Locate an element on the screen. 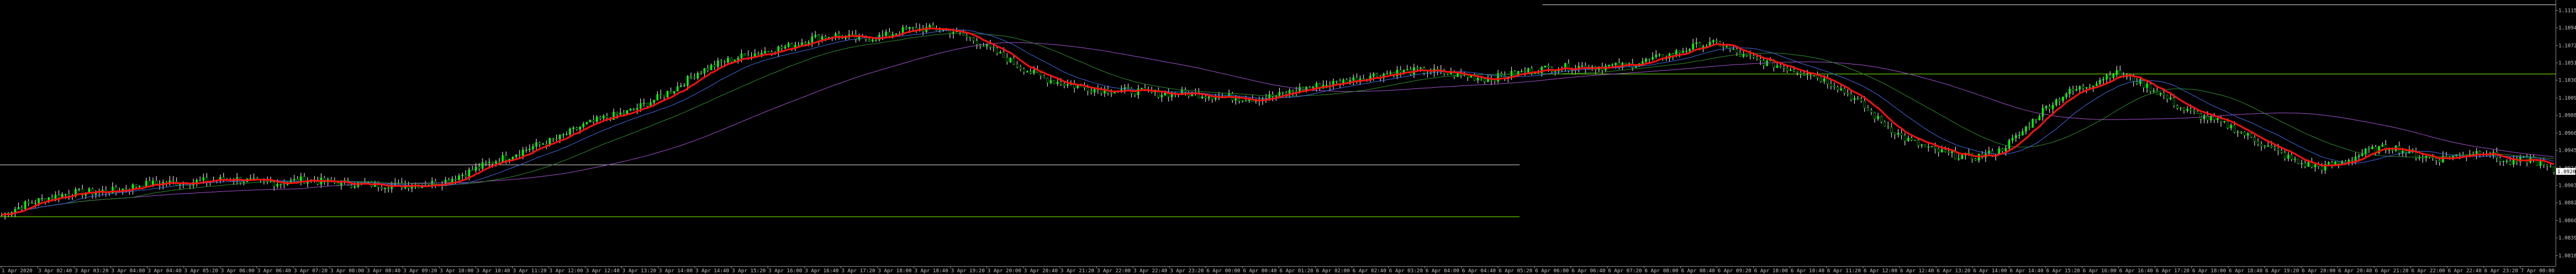  time-tick-label: 6 Apr 08:40 is located at coordinates (1698, 271).